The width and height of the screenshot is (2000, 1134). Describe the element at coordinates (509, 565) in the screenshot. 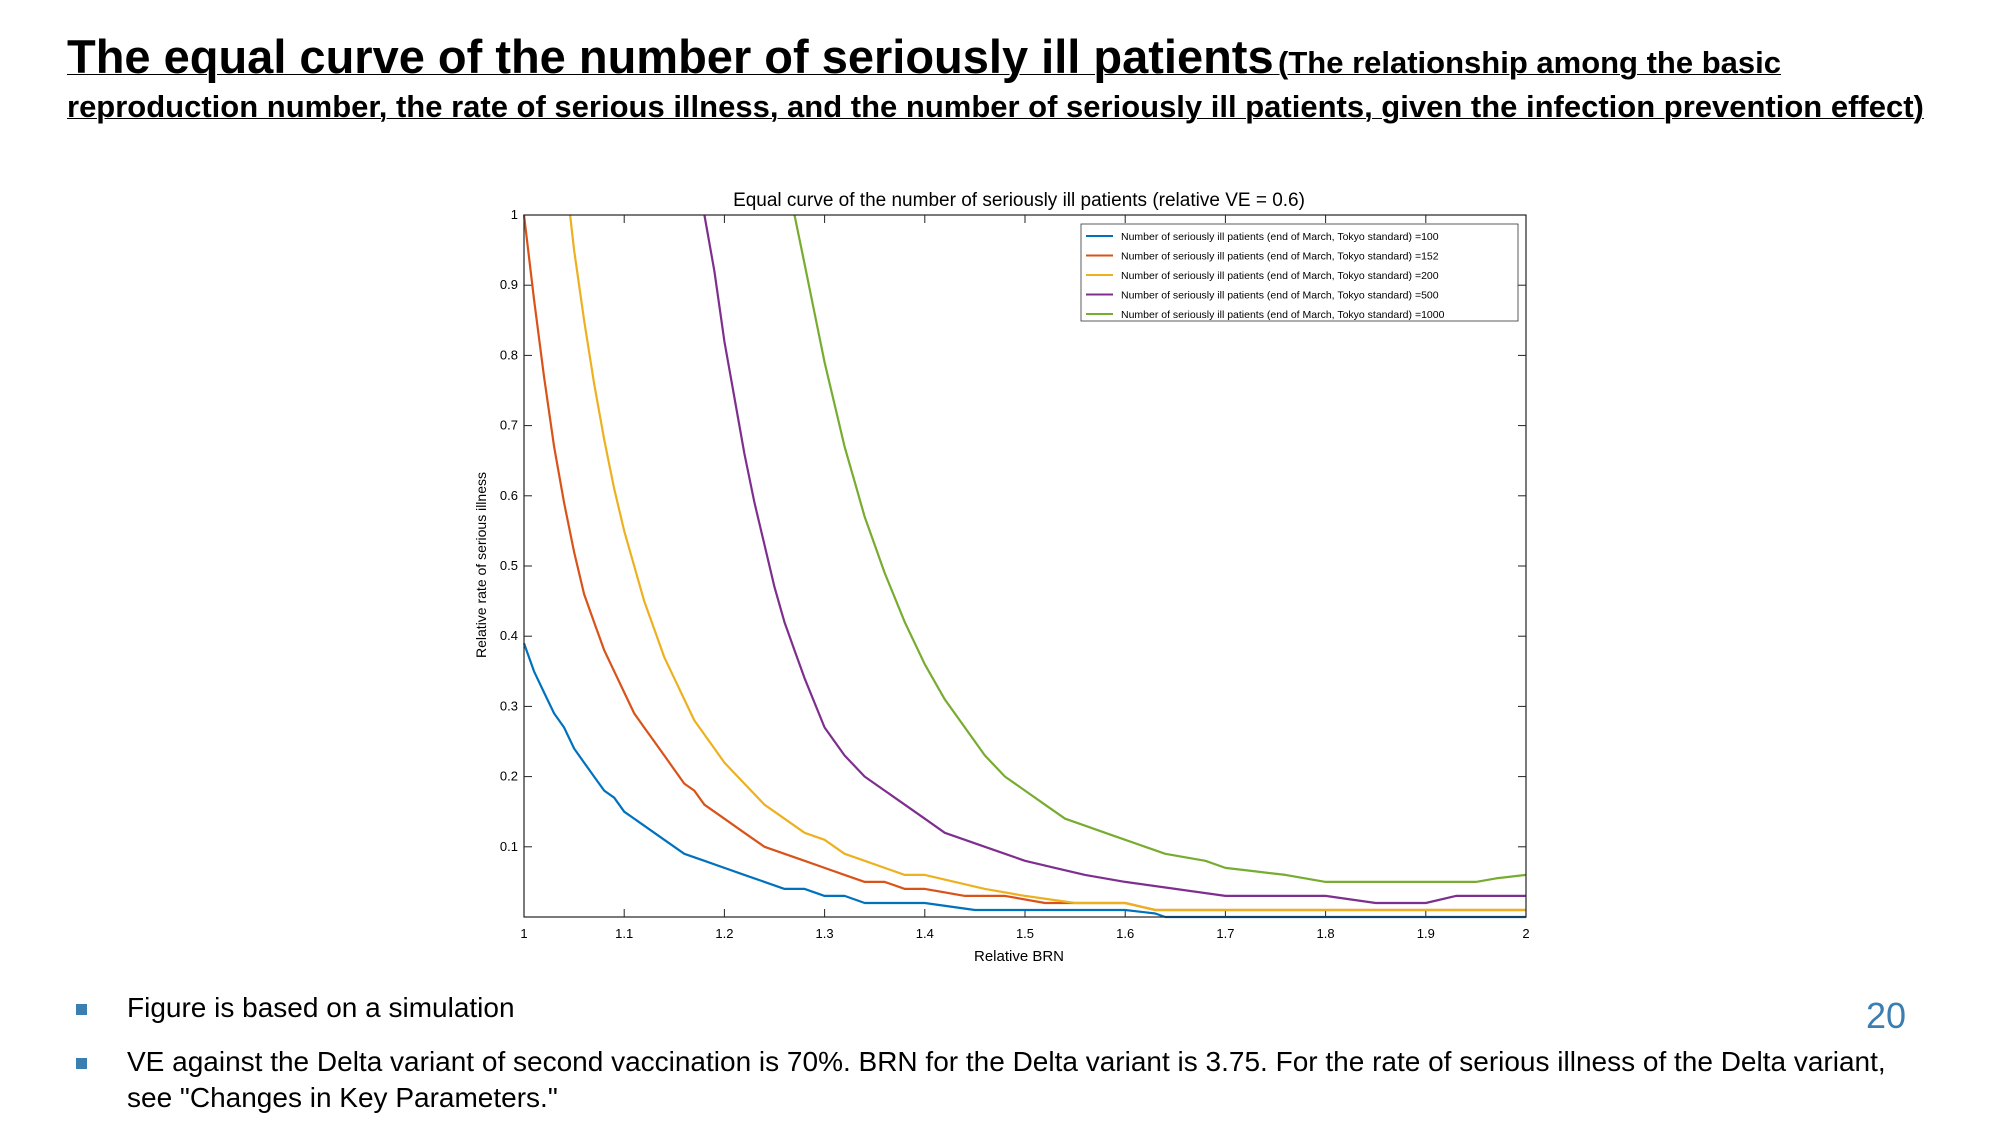

I see `y-tick-label: 0.5` at that location.